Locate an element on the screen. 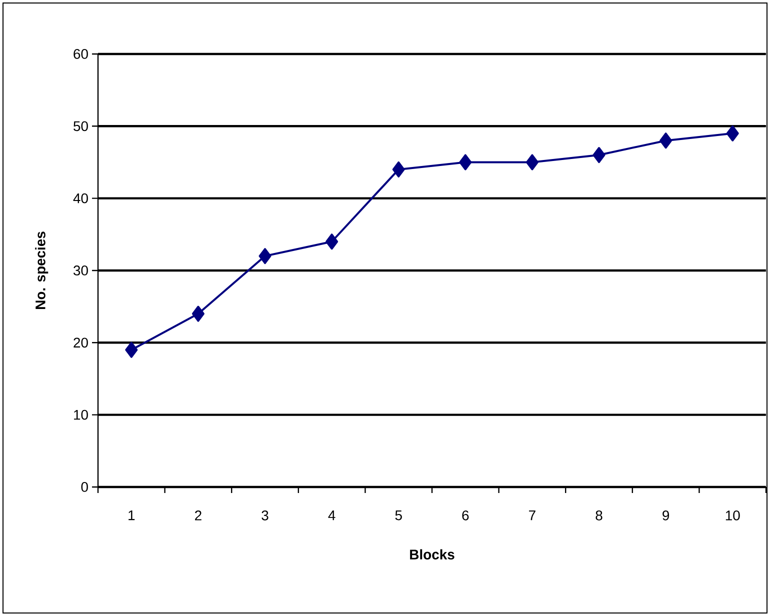 The image size is (770, 616). x-tick-label: 1 is located at coordinates (131, 515).